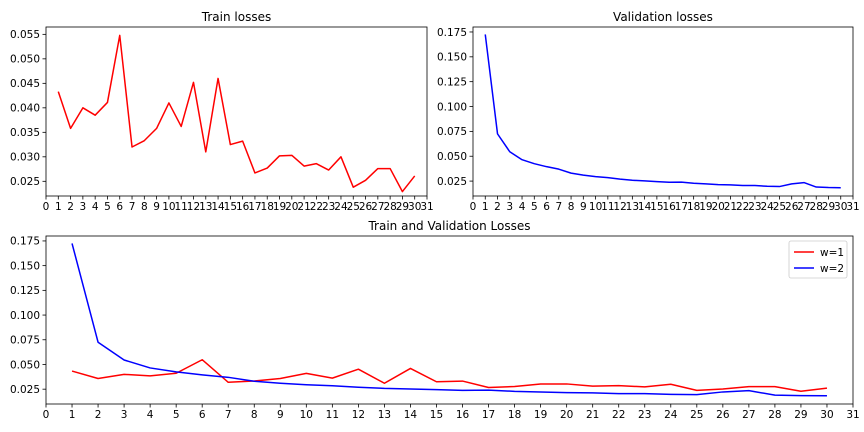 This screenshot has width=864, height=432. Describe the element at coordinates (254, 415) in the screenshot. I see `x-tick-label: 8` at that location.